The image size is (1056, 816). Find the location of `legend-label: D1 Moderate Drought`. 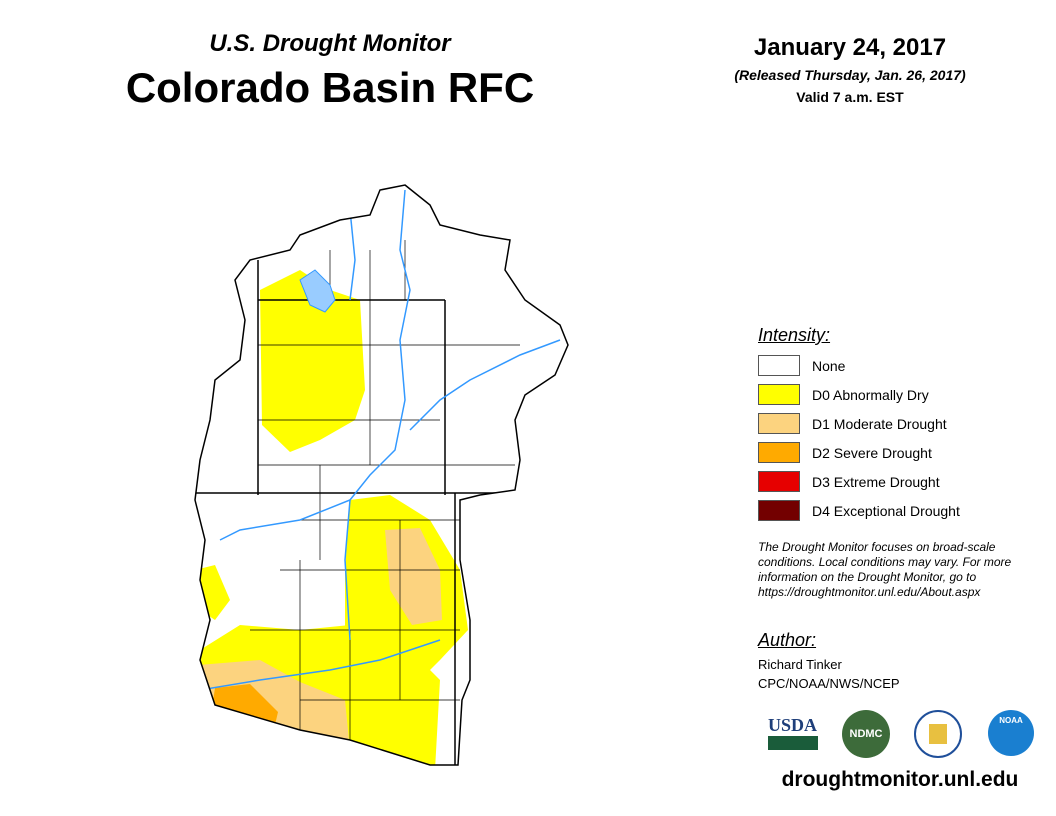

legend-label: D1 Moderate Drought is located at coordinates (879, 423).